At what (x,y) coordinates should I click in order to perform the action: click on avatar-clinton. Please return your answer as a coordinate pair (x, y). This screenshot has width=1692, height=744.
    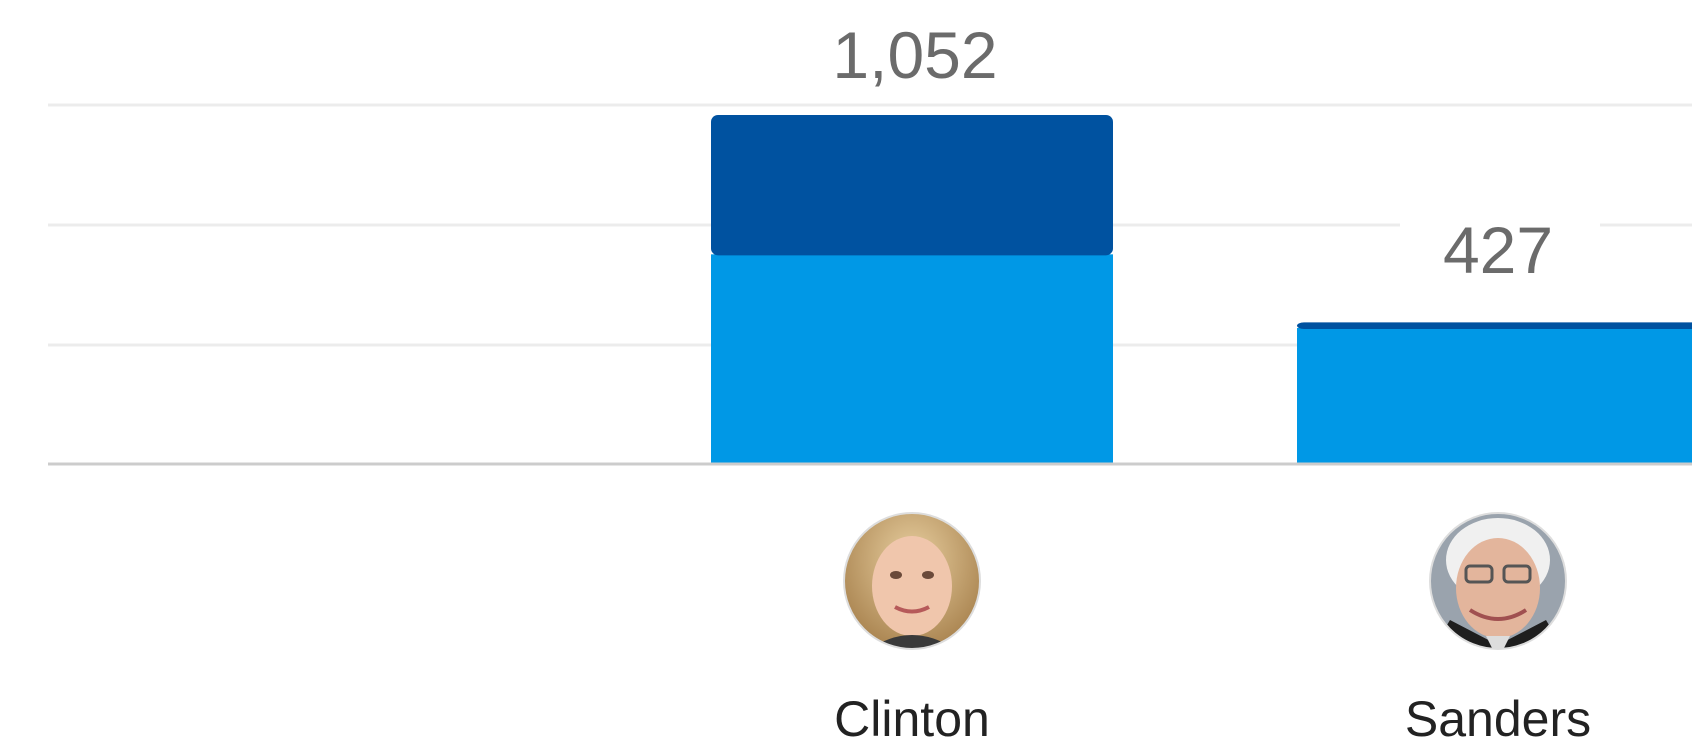
    Looking at the image, I should click on (912, 581).